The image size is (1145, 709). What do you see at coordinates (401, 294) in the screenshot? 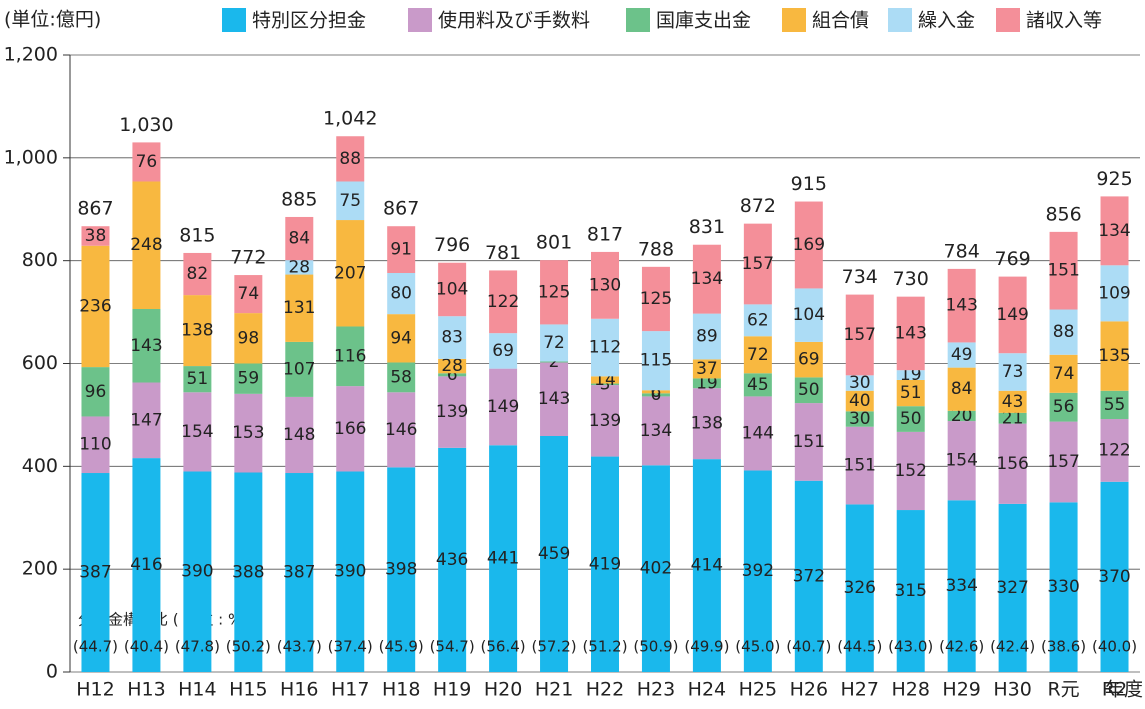
I see `segment-label: 80` at bounding box center [401, 294].